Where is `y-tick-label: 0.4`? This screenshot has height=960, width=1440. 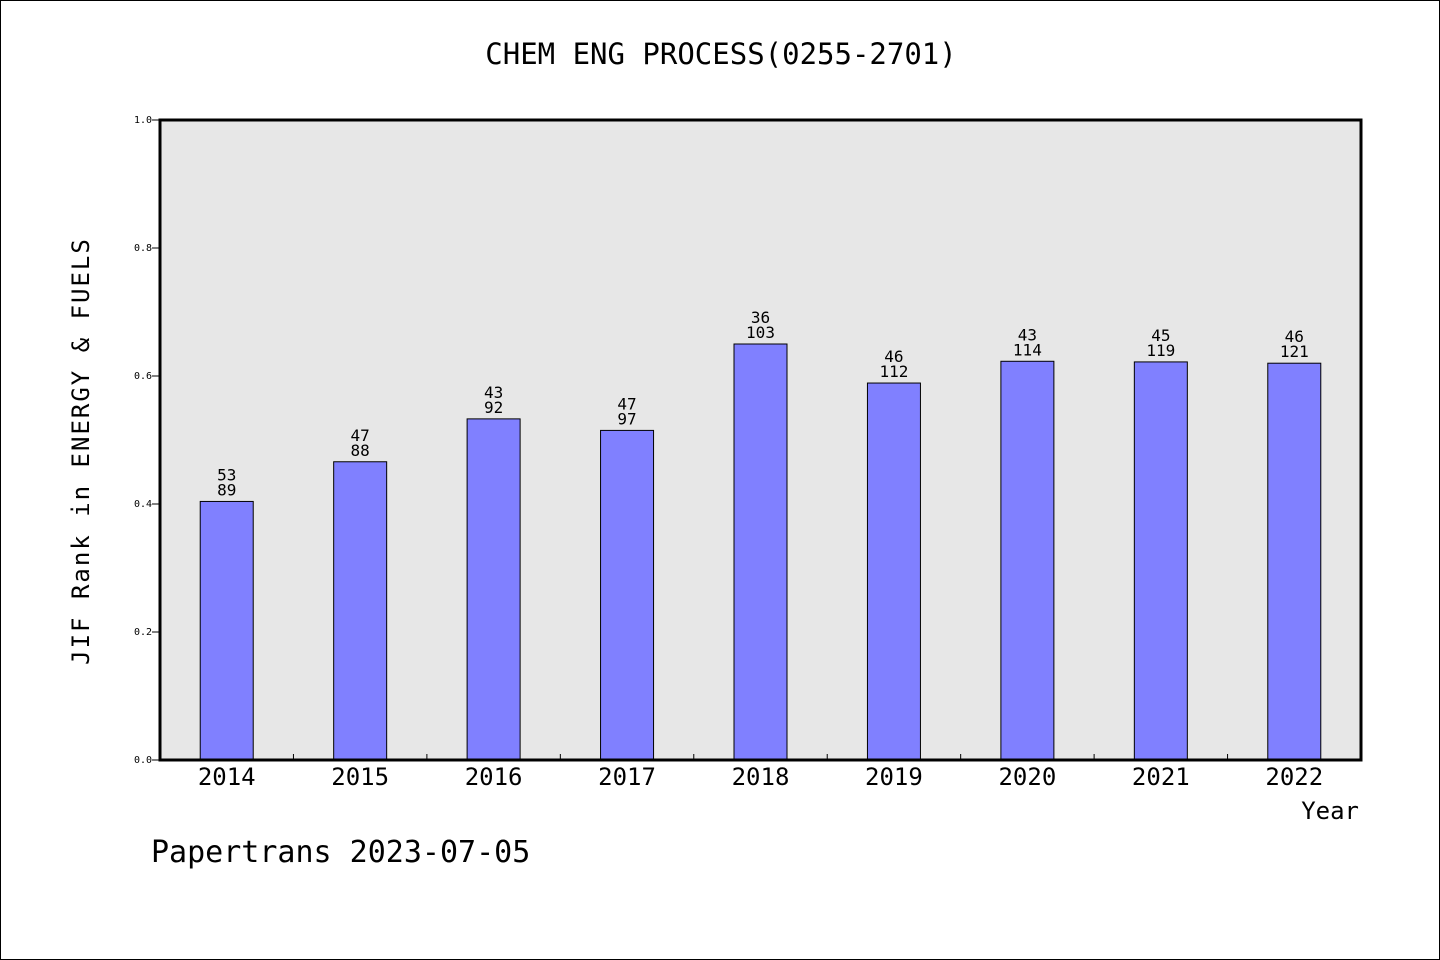
y-tick-label: 0.4 is located at coordinates (143, 504).